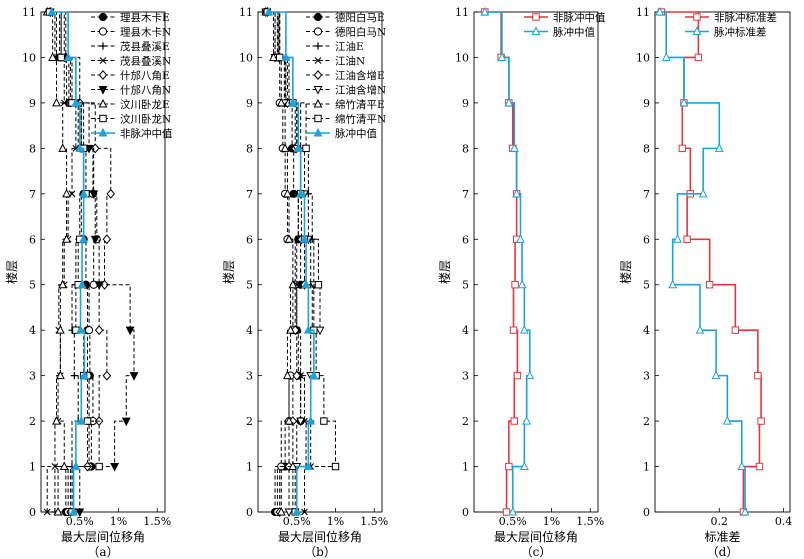 The width and height of the screenshot is (804, 559). I want to click on legend-label: 绵竹清平N, so click(360, 119).